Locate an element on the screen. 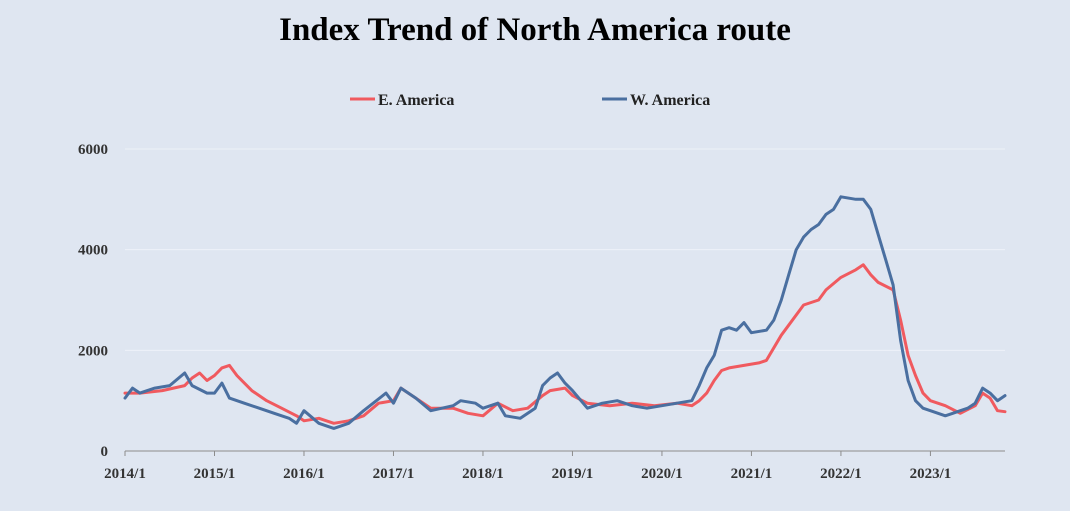 Image resolution: width=1070 pixels, height=511 pixels. y-tick-label: 2000 is located at coordinates (93, 351).